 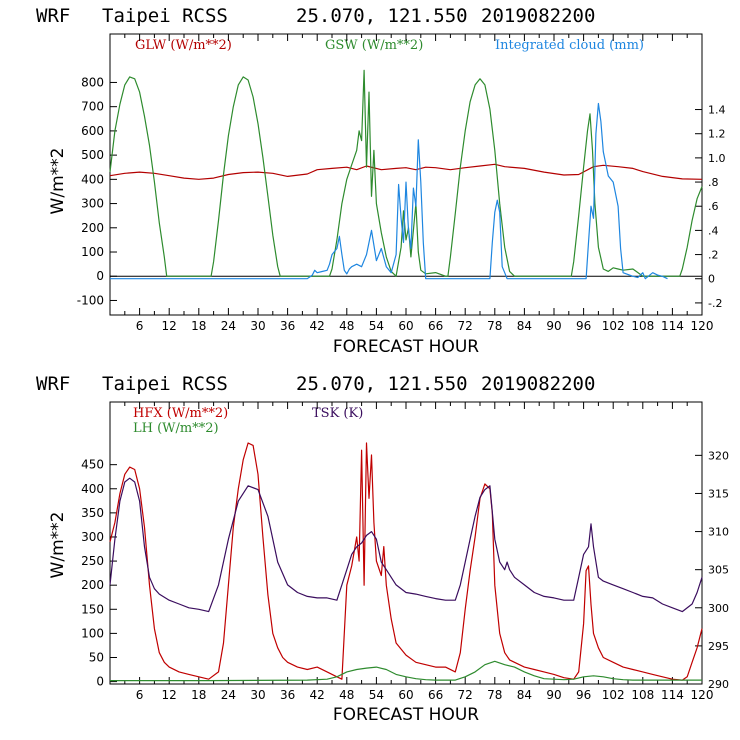 What do you see at coordinates (92, 179) in the screenshot?
I see `top-y-tick-label: 400` at bounding box center [92, 179].